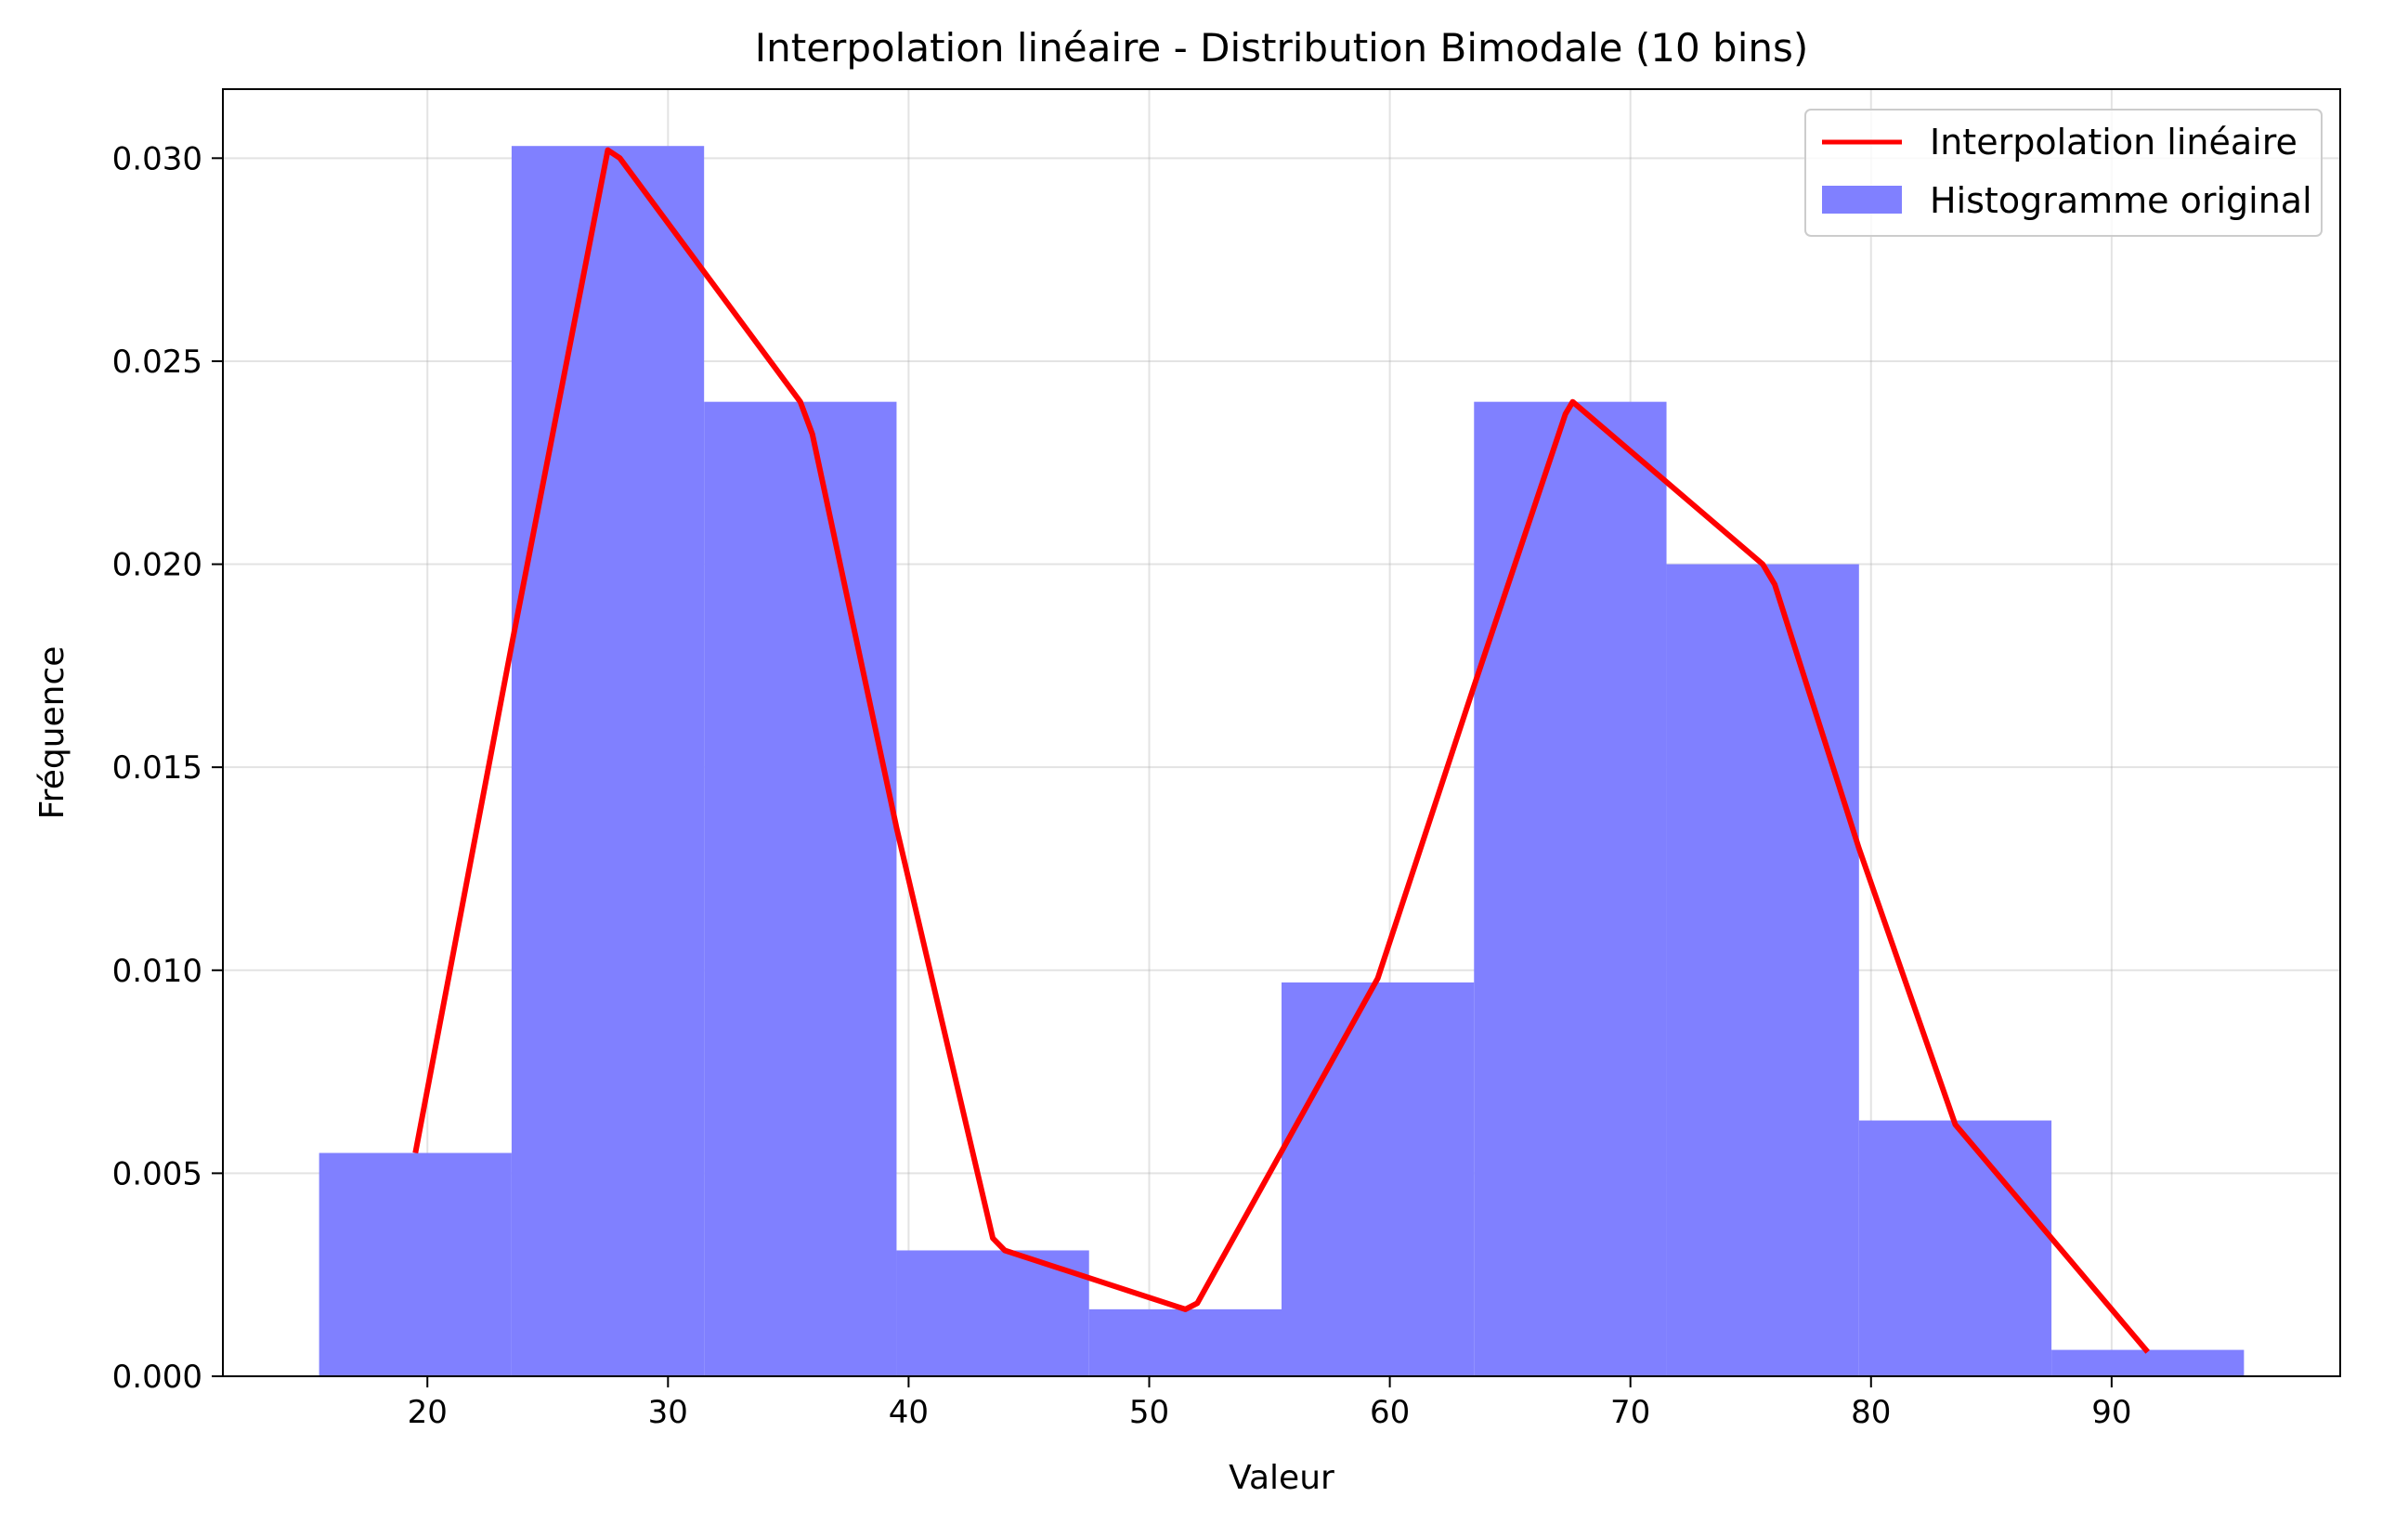 Image resolution: width=2408 pixels, height=1523 pixels. What do you see at coordinates (1630, 1412) in the screenshot?
I see `x-tick-label: 70` at bounding box center [1630, 1412].